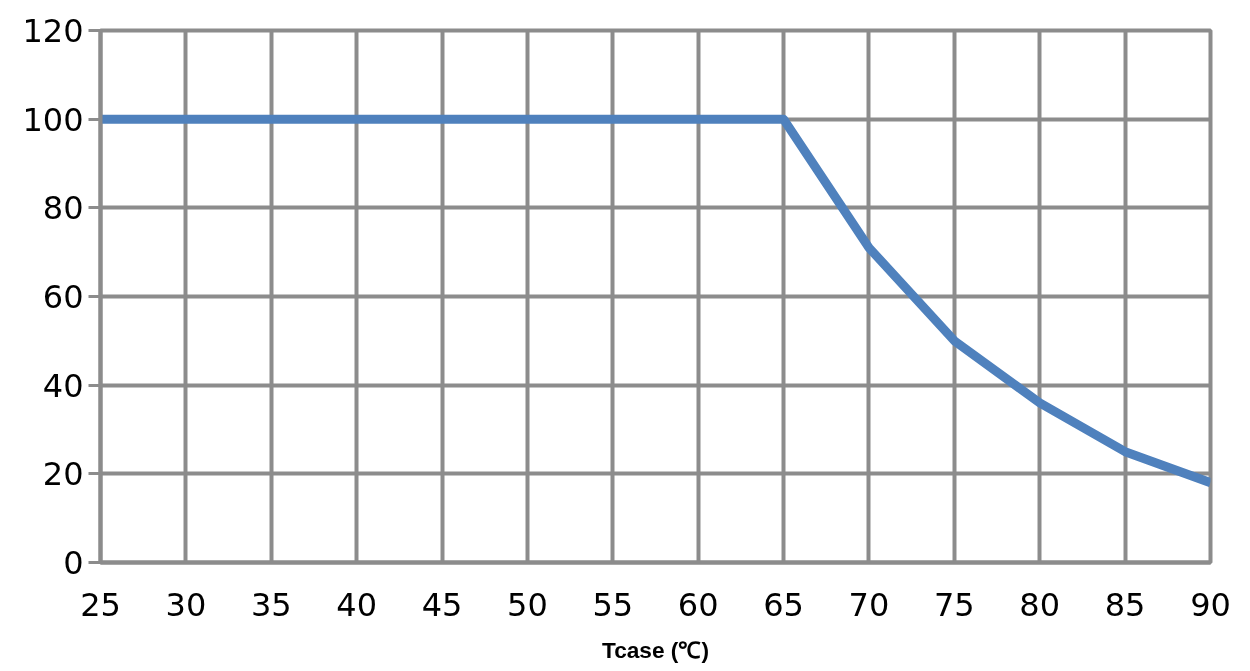 The height and width of the screenshot is (671, 1250). I want to click on y-tick-label: 120, so click(53, 31).